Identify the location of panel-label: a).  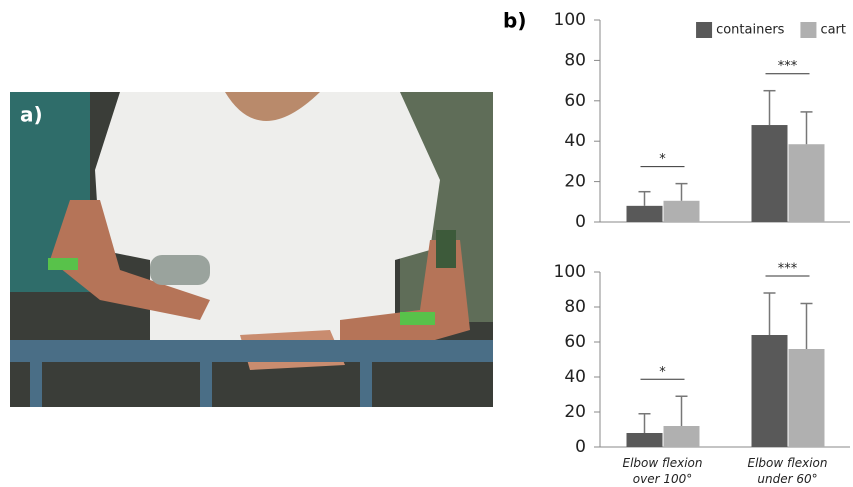
(31, 115).